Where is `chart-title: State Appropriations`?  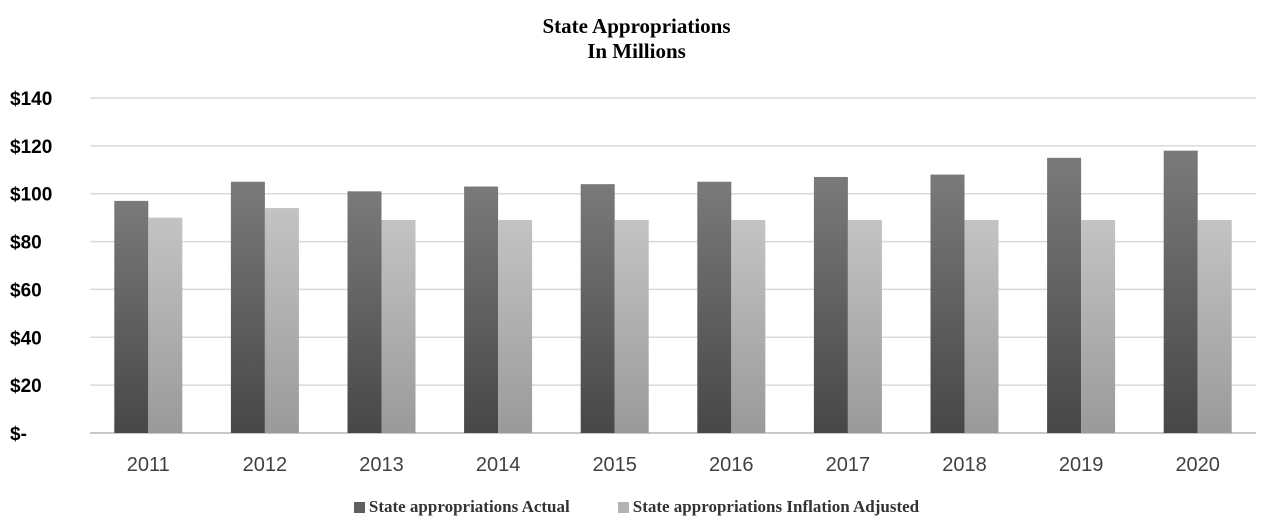 chart-title: State Appropriations is located at coordinates (636, 26).